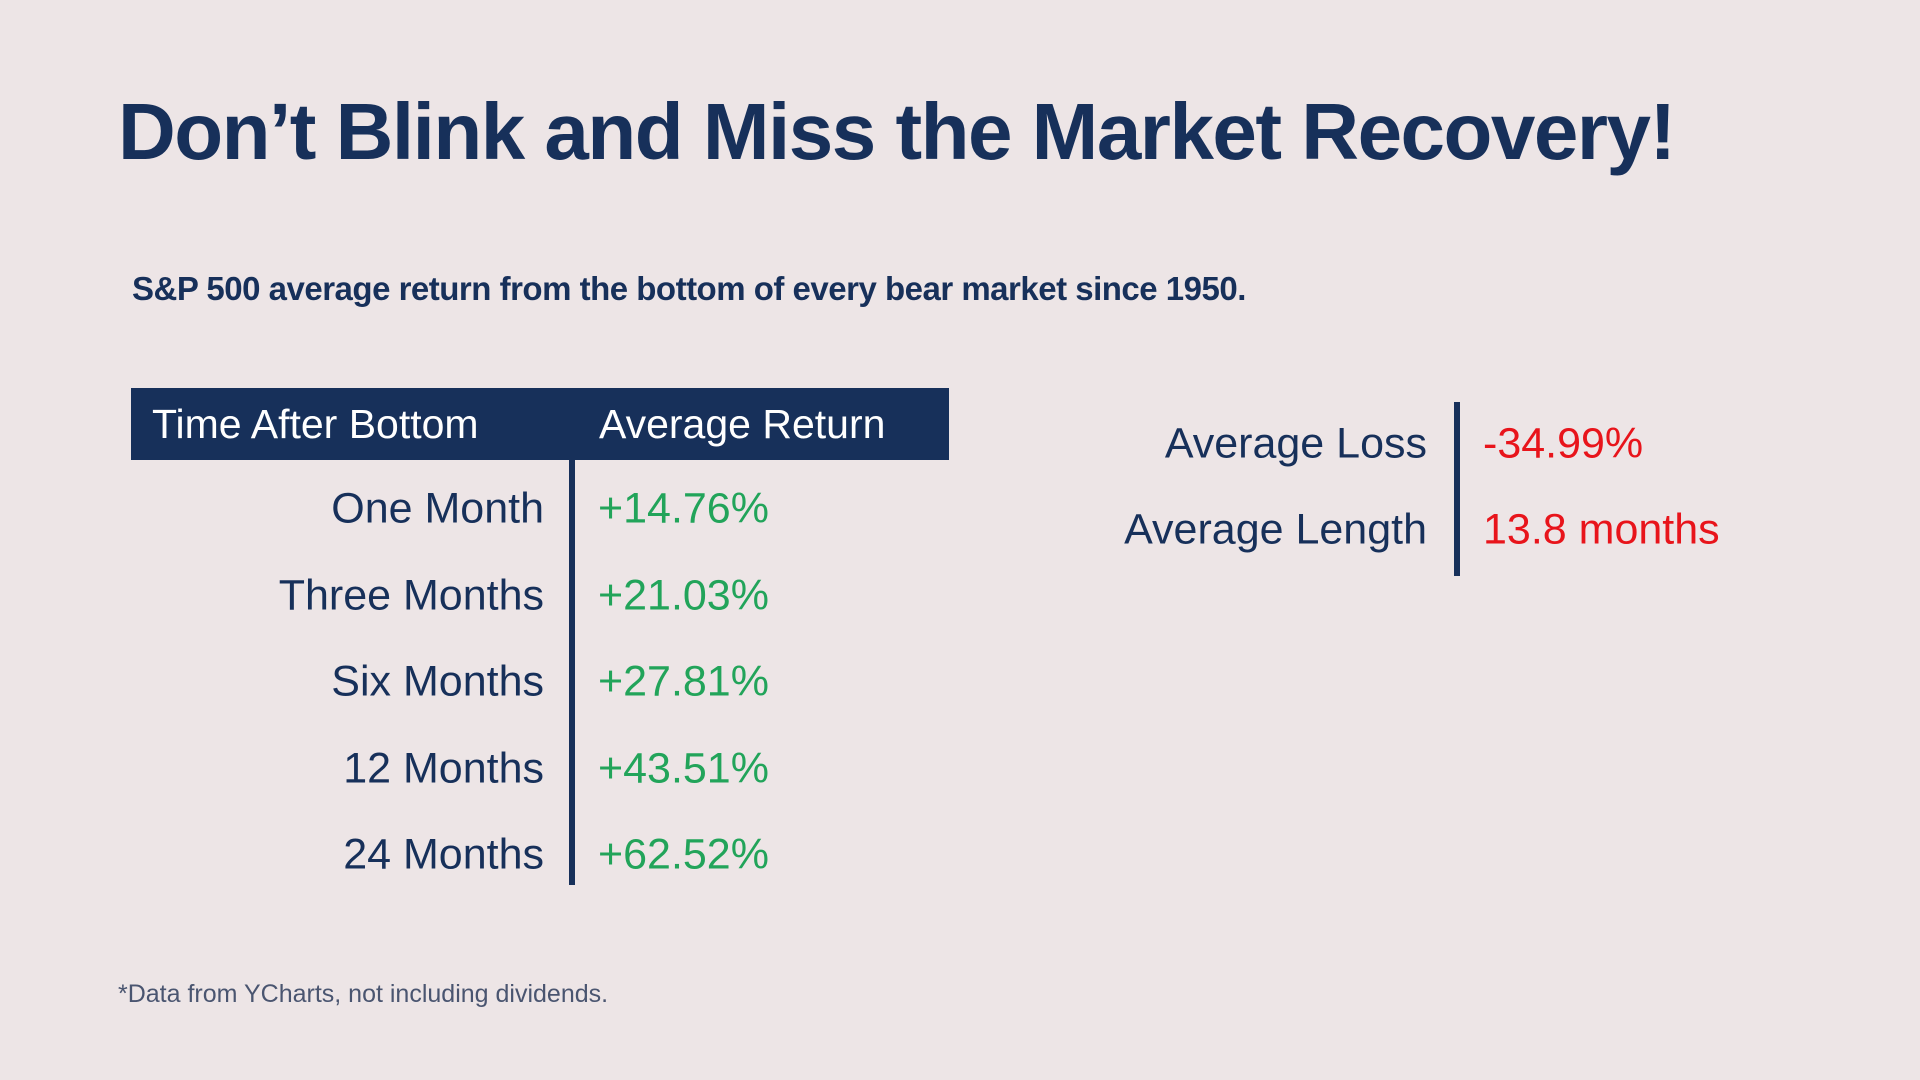 The image size is (1920, 1080). What do you see at coordinates (683, 595) in the screenshot?
I see `row-value: +21.03%` at bounding box center [683, 595].